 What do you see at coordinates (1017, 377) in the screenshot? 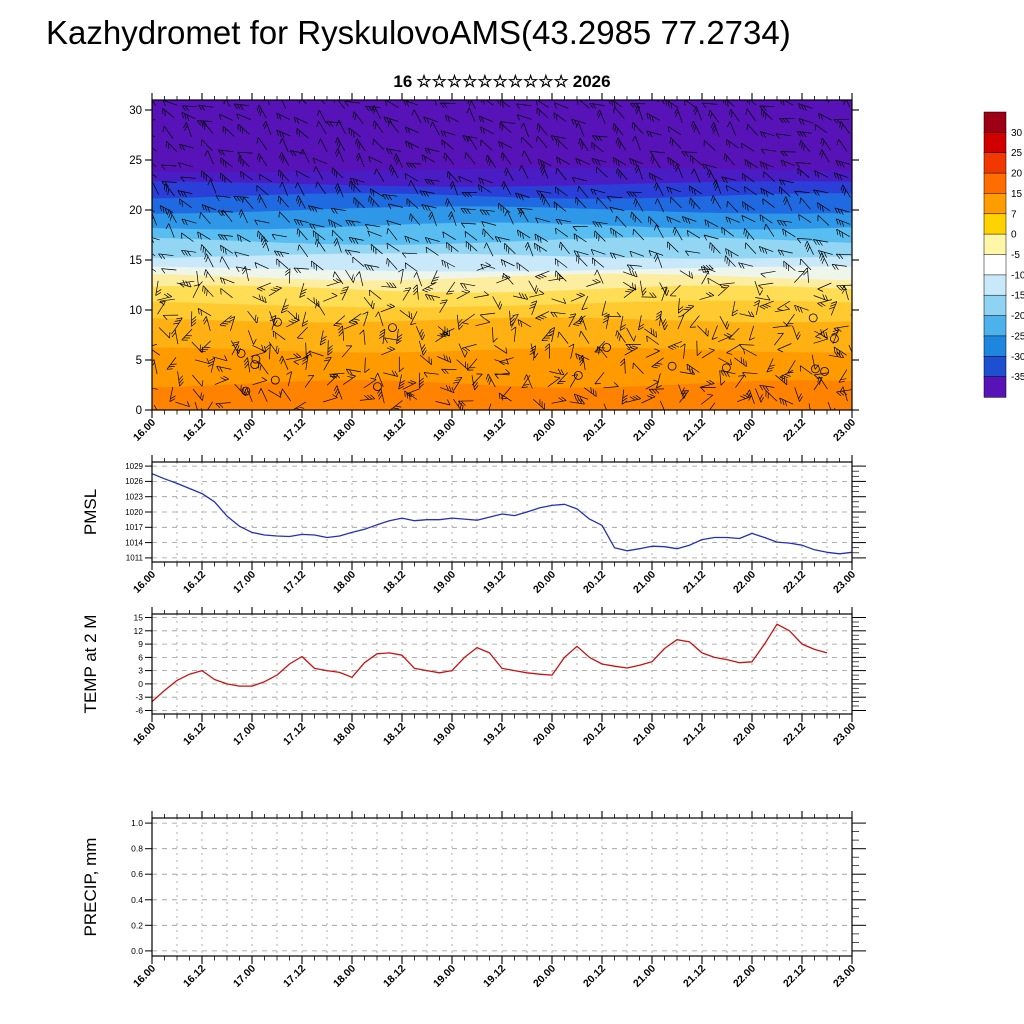
I see `colorbar-label: -35` at bounding box center [1017, 377].